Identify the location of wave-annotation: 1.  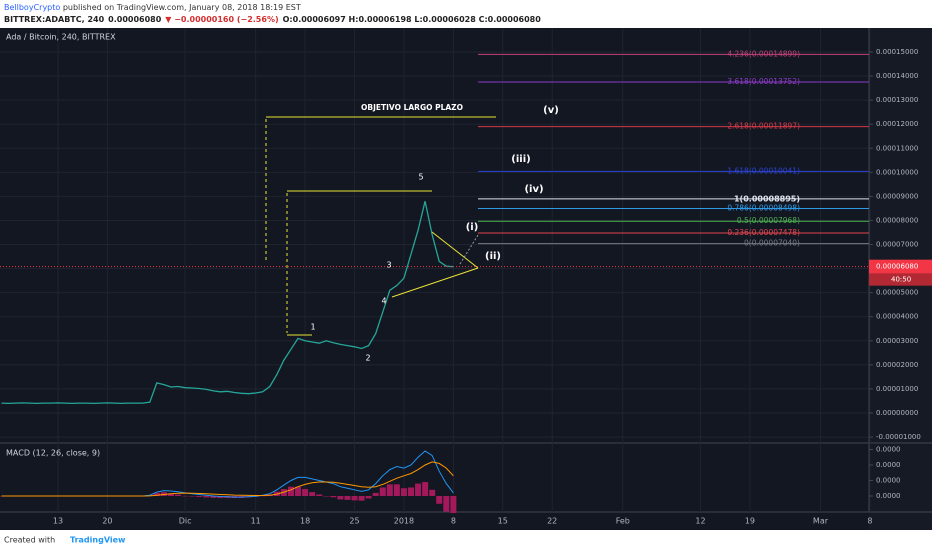
(312, 327).